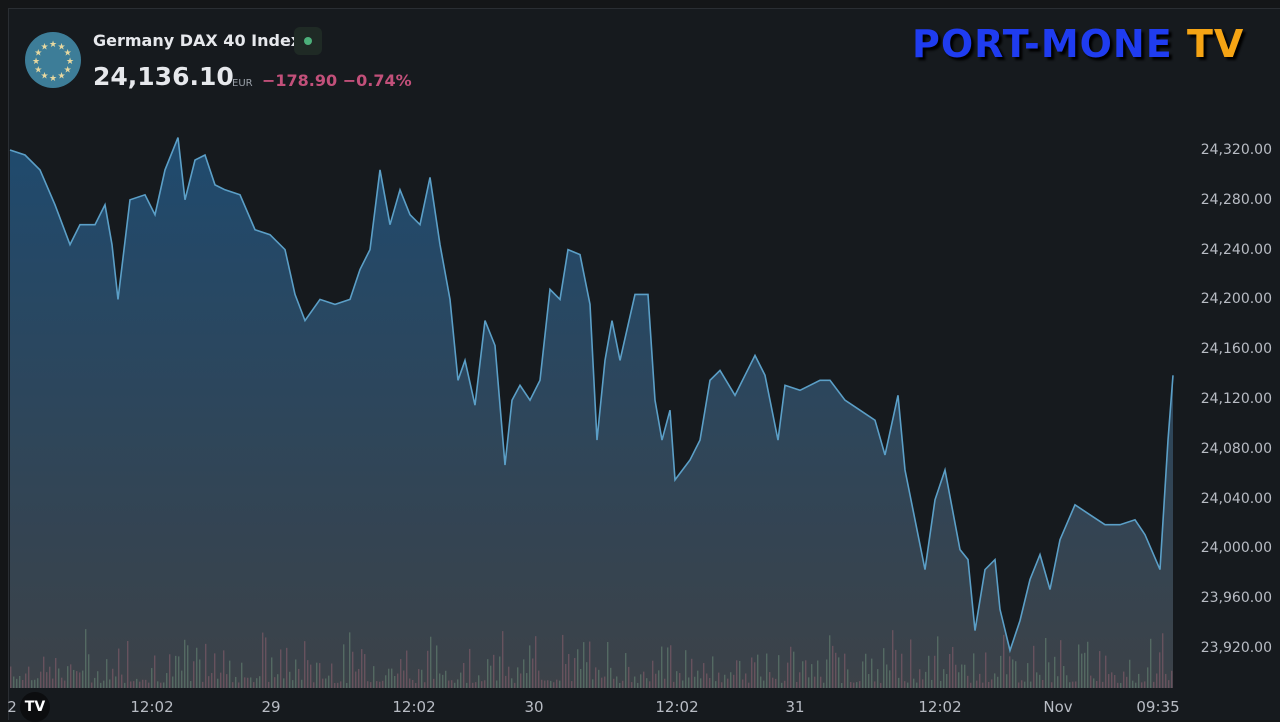  I want to click on tradingview-logo: TV, so click(35, 707).